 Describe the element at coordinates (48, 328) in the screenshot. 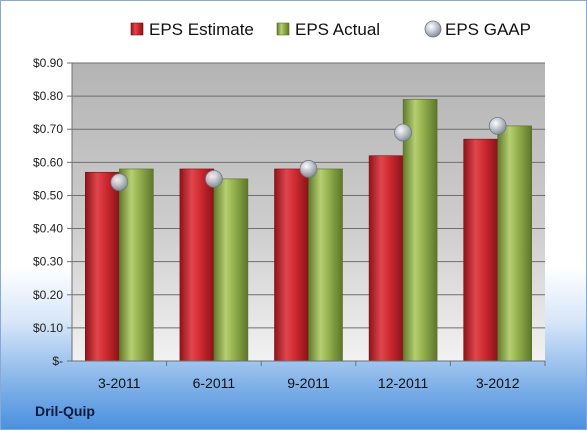

I see `y-tick-label: $0.10` at that location.